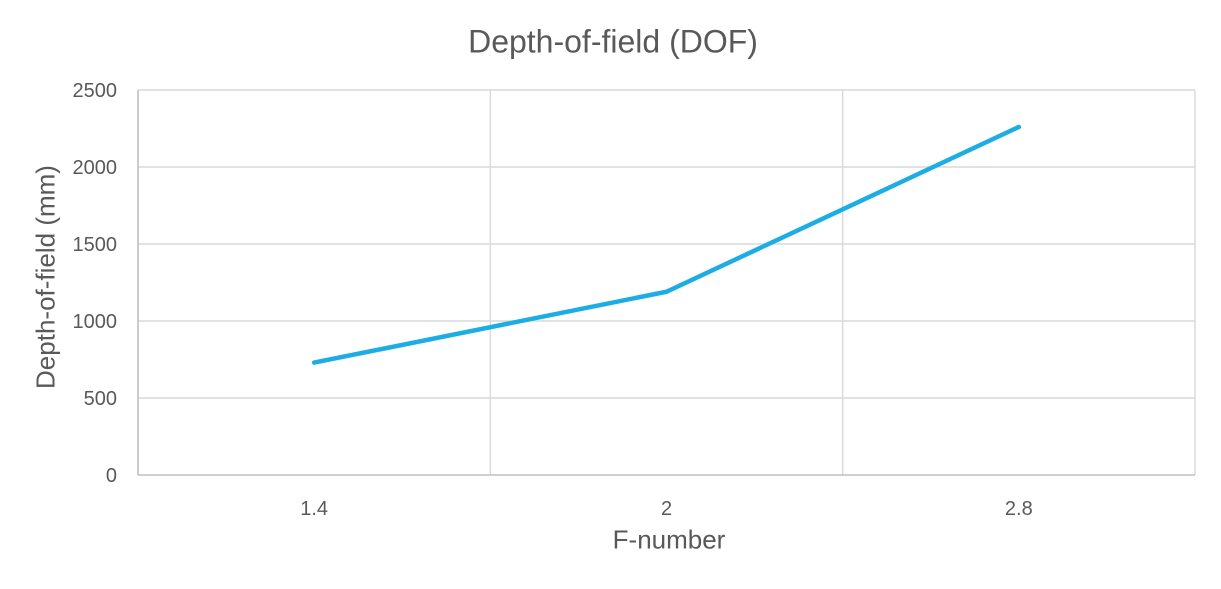 Image resolution: width=1221 pixels, height=589 pixels. I want to click on x-tick-labels: 1.4 2 2.8, so click(666, 509).